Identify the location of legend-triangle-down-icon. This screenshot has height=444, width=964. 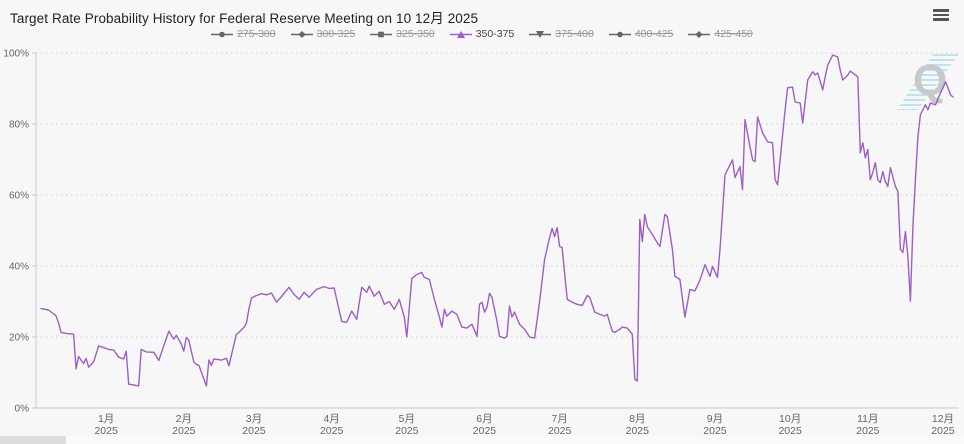
(540, 34).